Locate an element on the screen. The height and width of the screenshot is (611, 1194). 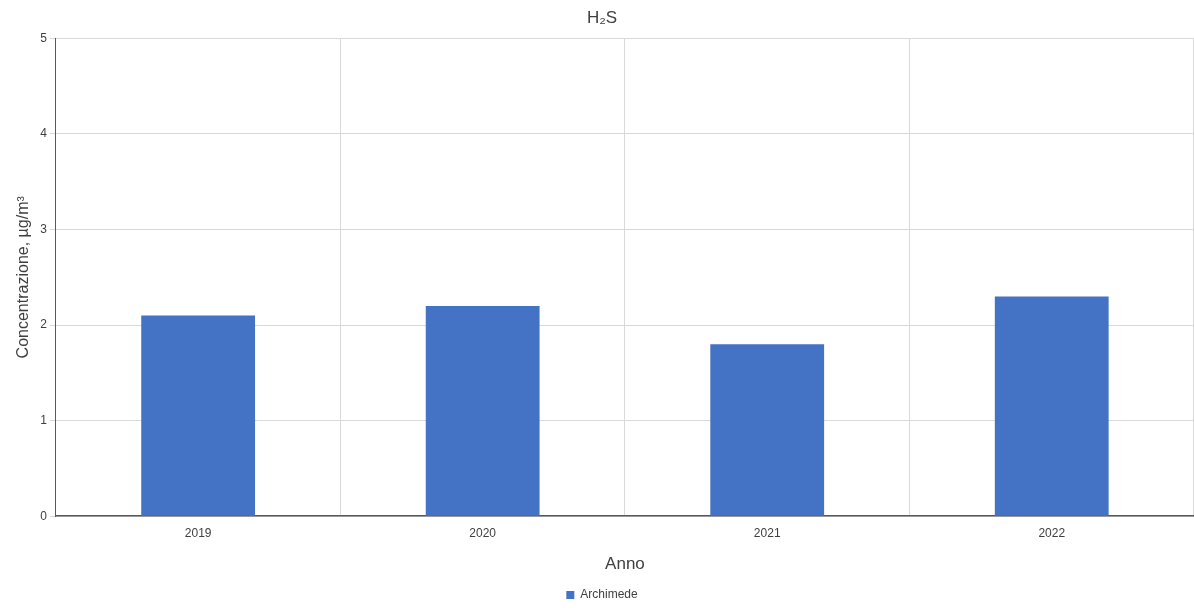
x-tick-label: 2021 is located at coordinates (767, 532).